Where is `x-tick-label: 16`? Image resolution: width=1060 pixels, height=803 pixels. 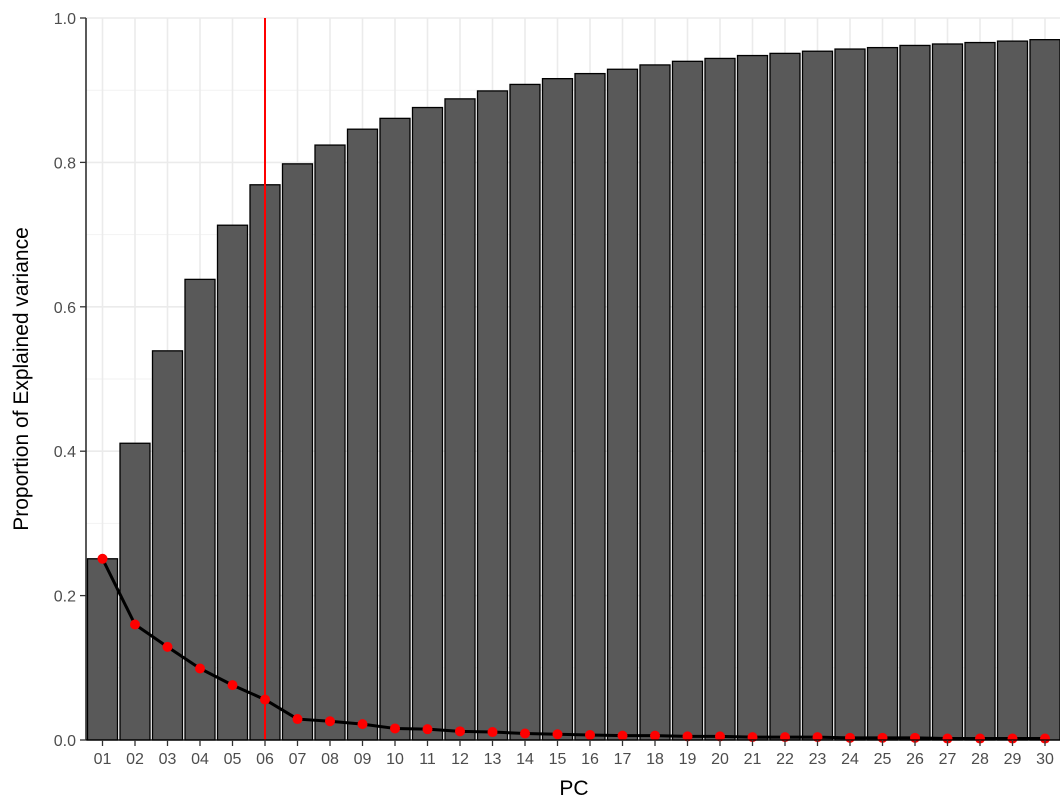 x-tick-label: 16 is located at coordinates (590, 759).